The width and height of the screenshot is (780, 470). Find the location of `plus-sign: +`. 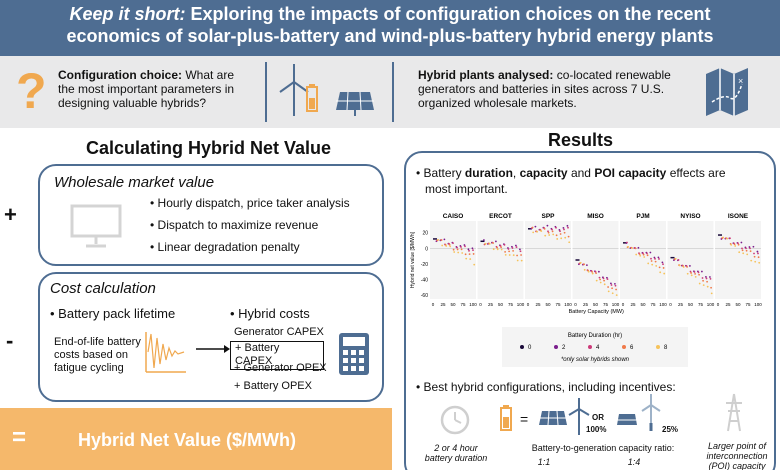

plus-sign: + is located at coordinates (10, 214).